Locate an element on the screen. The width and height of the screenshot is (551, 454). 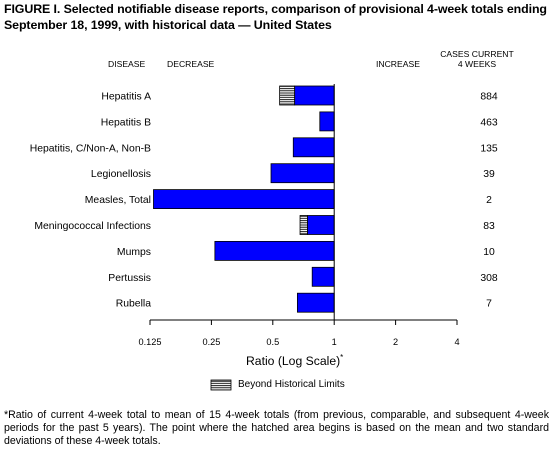
cases-value: 884 is located at coordinates (489, 97).